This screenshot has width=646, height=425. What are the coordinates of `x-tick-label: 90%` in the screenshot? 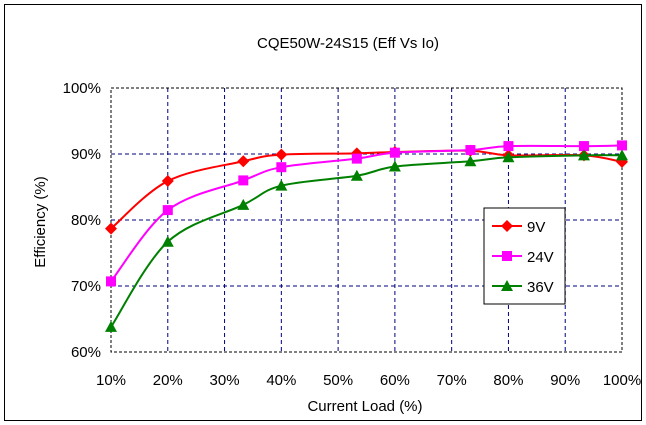 It's located at (565, 380).